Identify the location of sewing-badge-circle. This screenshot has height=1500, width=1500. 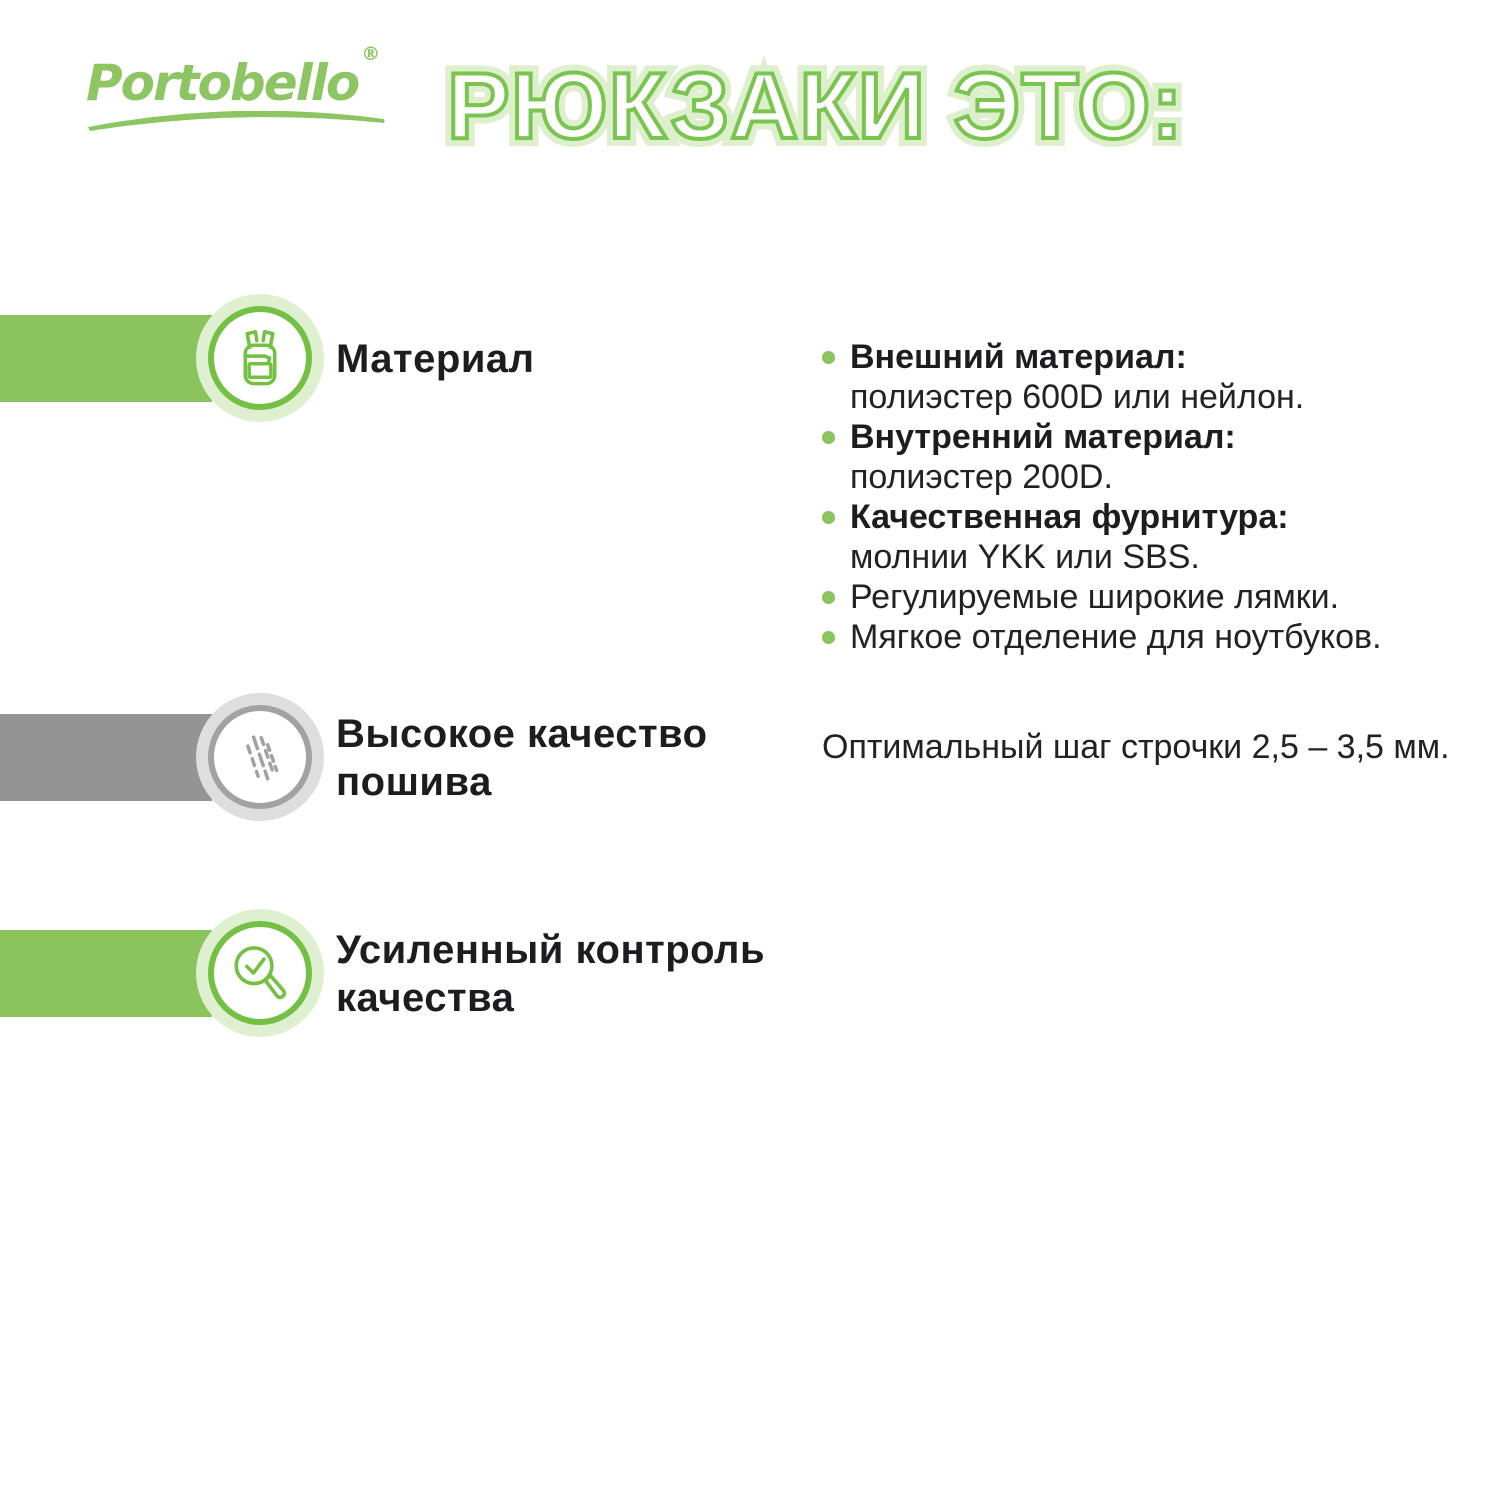
(260, 757).